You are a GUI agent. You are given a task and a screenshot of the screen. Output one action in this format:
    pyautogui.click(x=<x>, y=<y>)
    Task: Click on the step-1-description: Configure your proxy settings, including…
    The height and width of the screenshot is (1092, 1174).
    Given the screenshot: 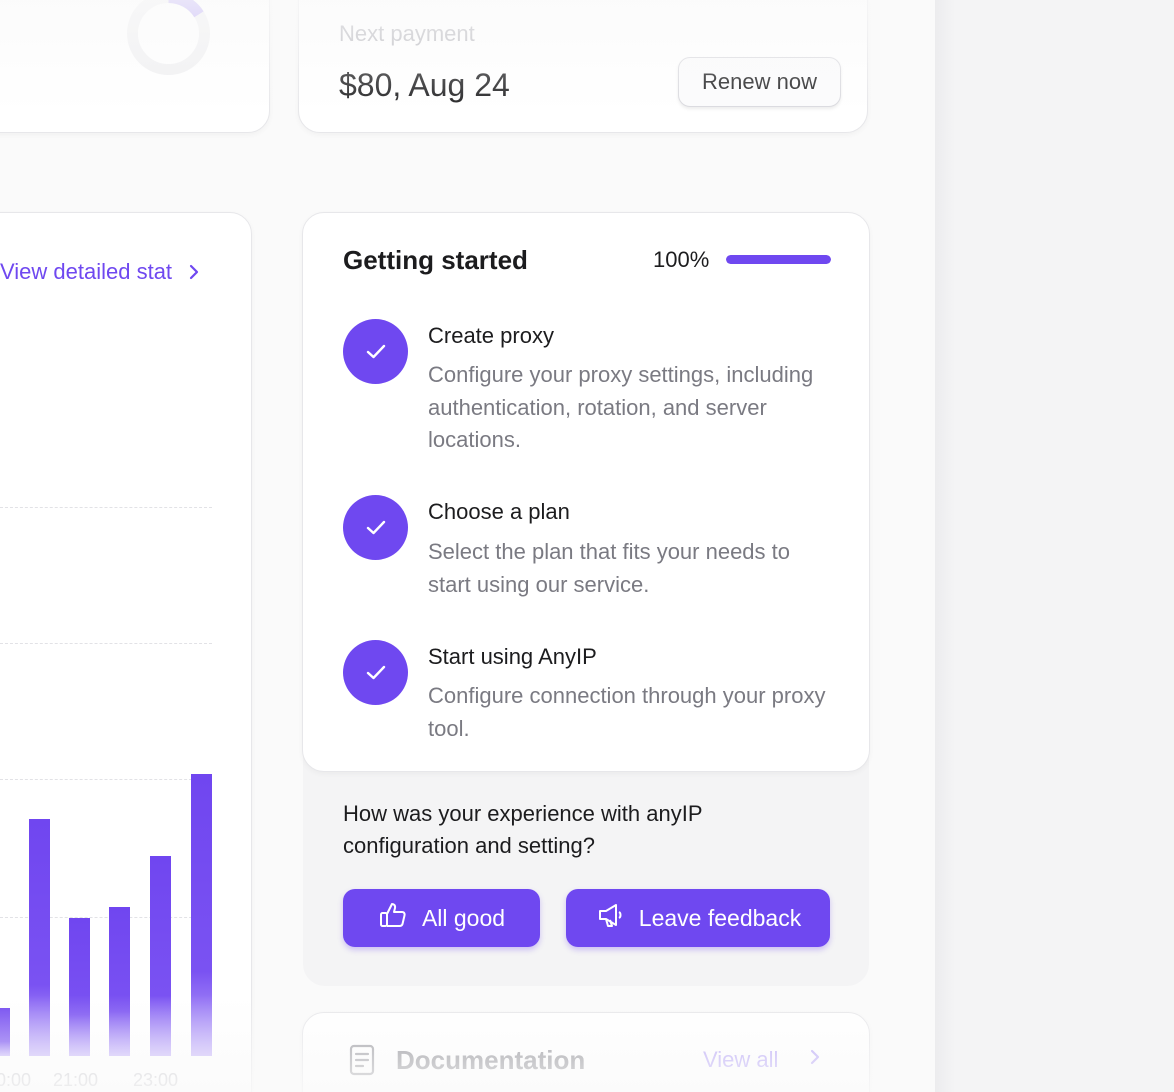 What is the action you would take?
    pyautogui.click(x=621, y=407)
    